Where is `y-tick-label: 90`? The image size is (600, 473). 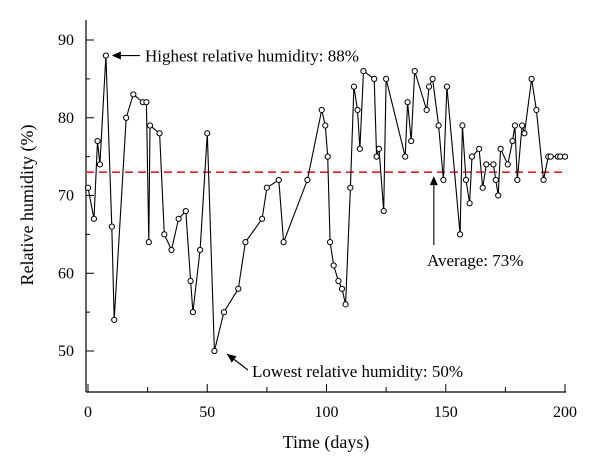
y-tick-label: 90 is located at coordinates (66, 40).